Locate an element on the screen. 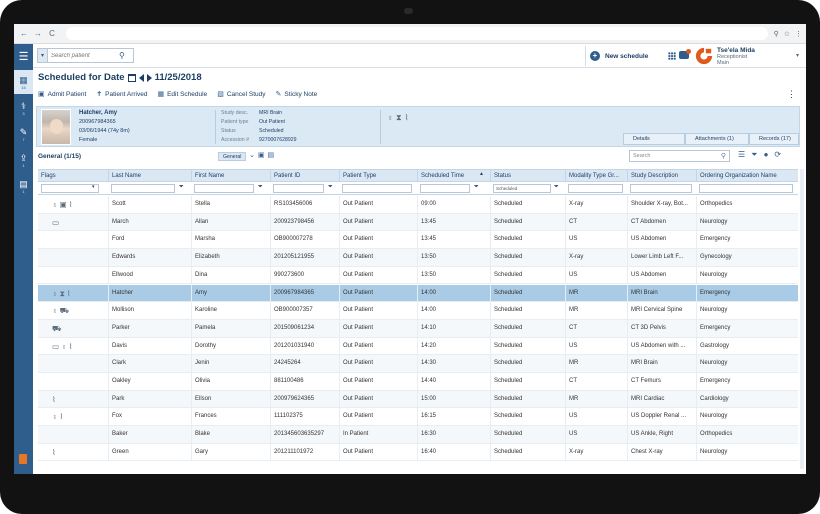 The width and height of the screenshot is (820, 514). chevron-down-icon: ▾ is located at coordinates (93, 187).